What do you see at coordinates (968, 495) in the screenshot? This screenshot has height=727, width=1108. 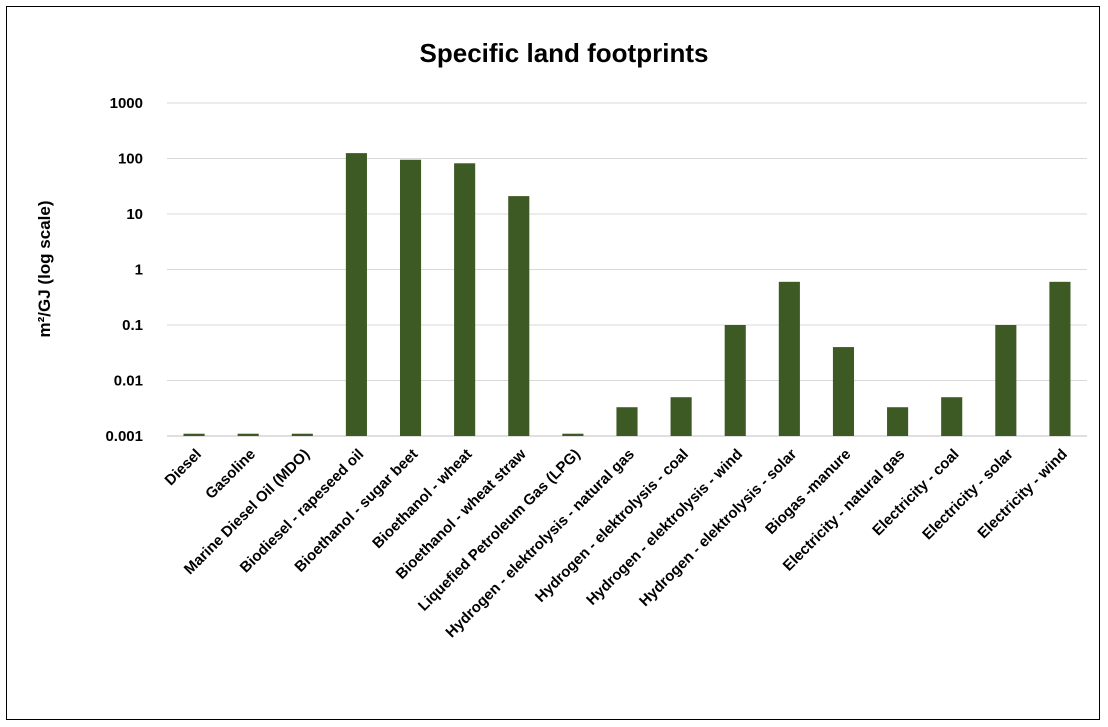 I see `x-tick-label: Electricity - solar` at bounding box center [968, 495].